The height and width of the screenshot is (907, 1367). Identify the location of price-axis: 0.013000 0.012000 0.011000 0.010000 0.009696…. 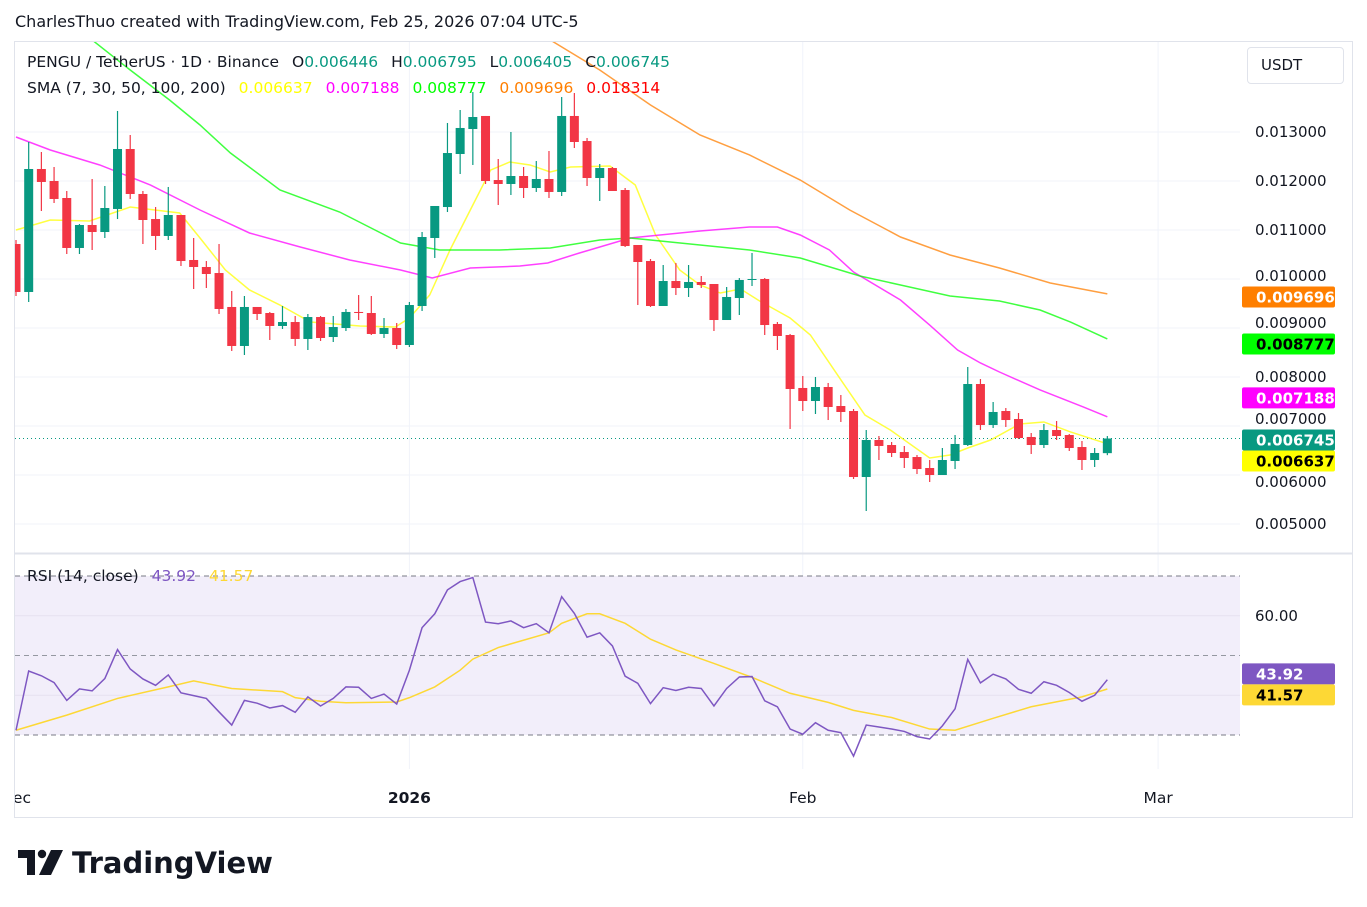
(1288, 328).